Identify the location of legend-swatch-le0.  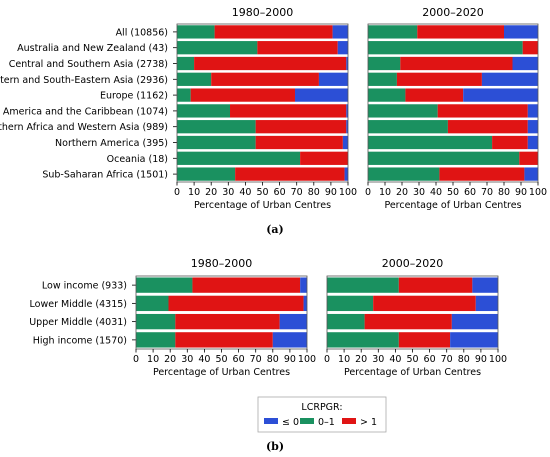
(271, 421).